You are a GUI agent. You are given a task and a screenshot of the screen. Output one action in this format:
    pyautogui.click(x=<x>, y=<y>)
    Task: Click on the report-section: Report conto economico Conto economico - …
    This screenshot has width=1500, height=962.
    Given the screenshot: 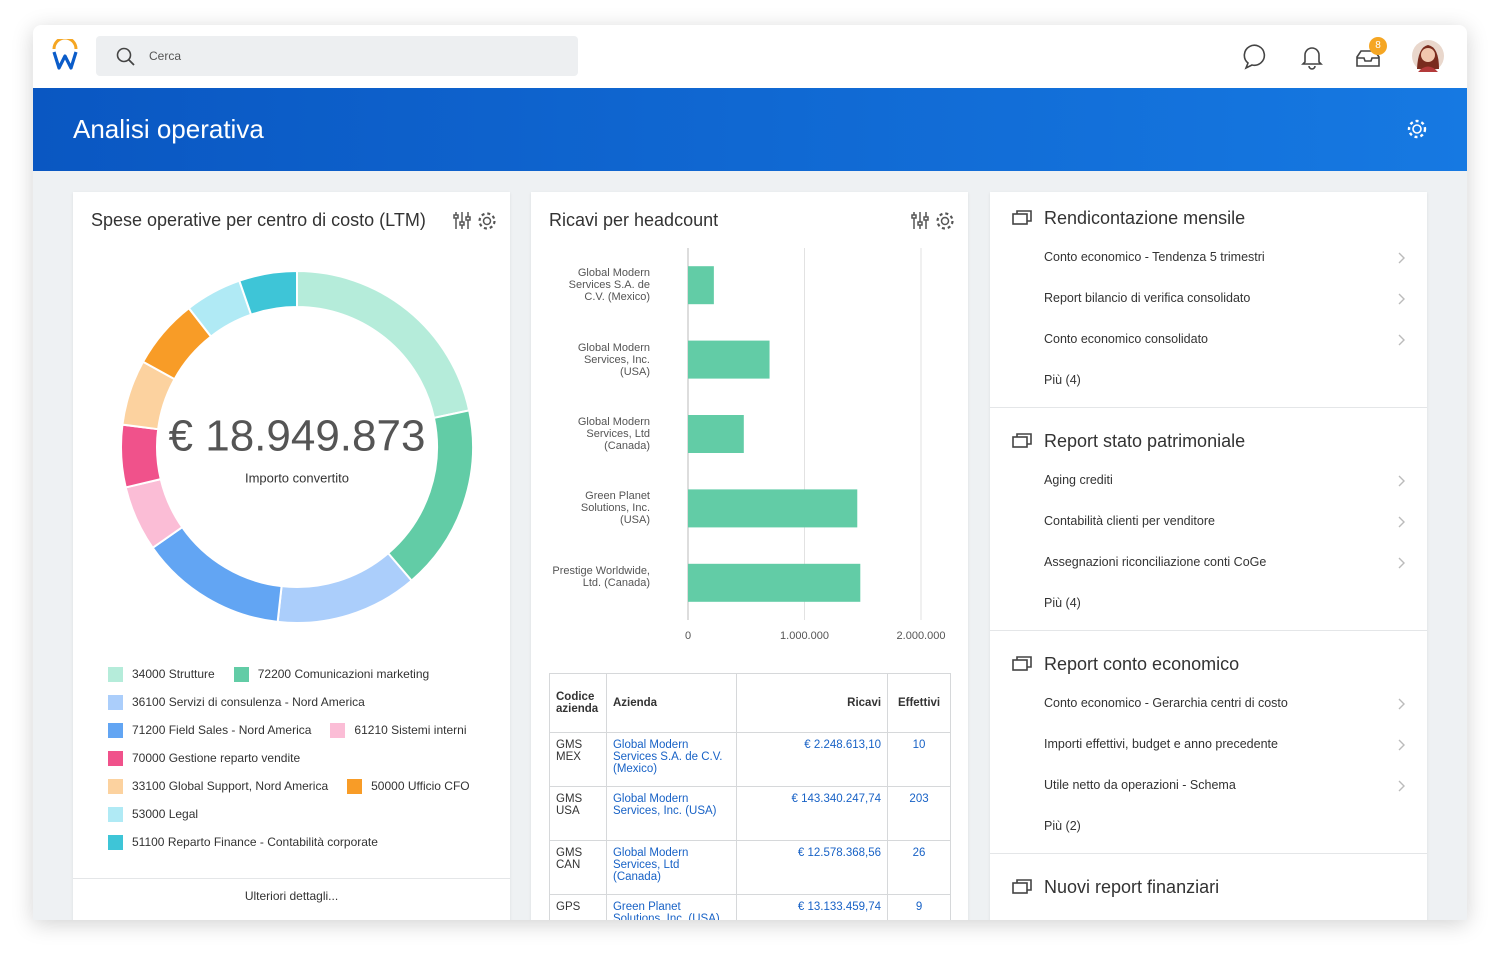 What is the action you would take?
    pyautogui.click(x=1208, y=742)
    